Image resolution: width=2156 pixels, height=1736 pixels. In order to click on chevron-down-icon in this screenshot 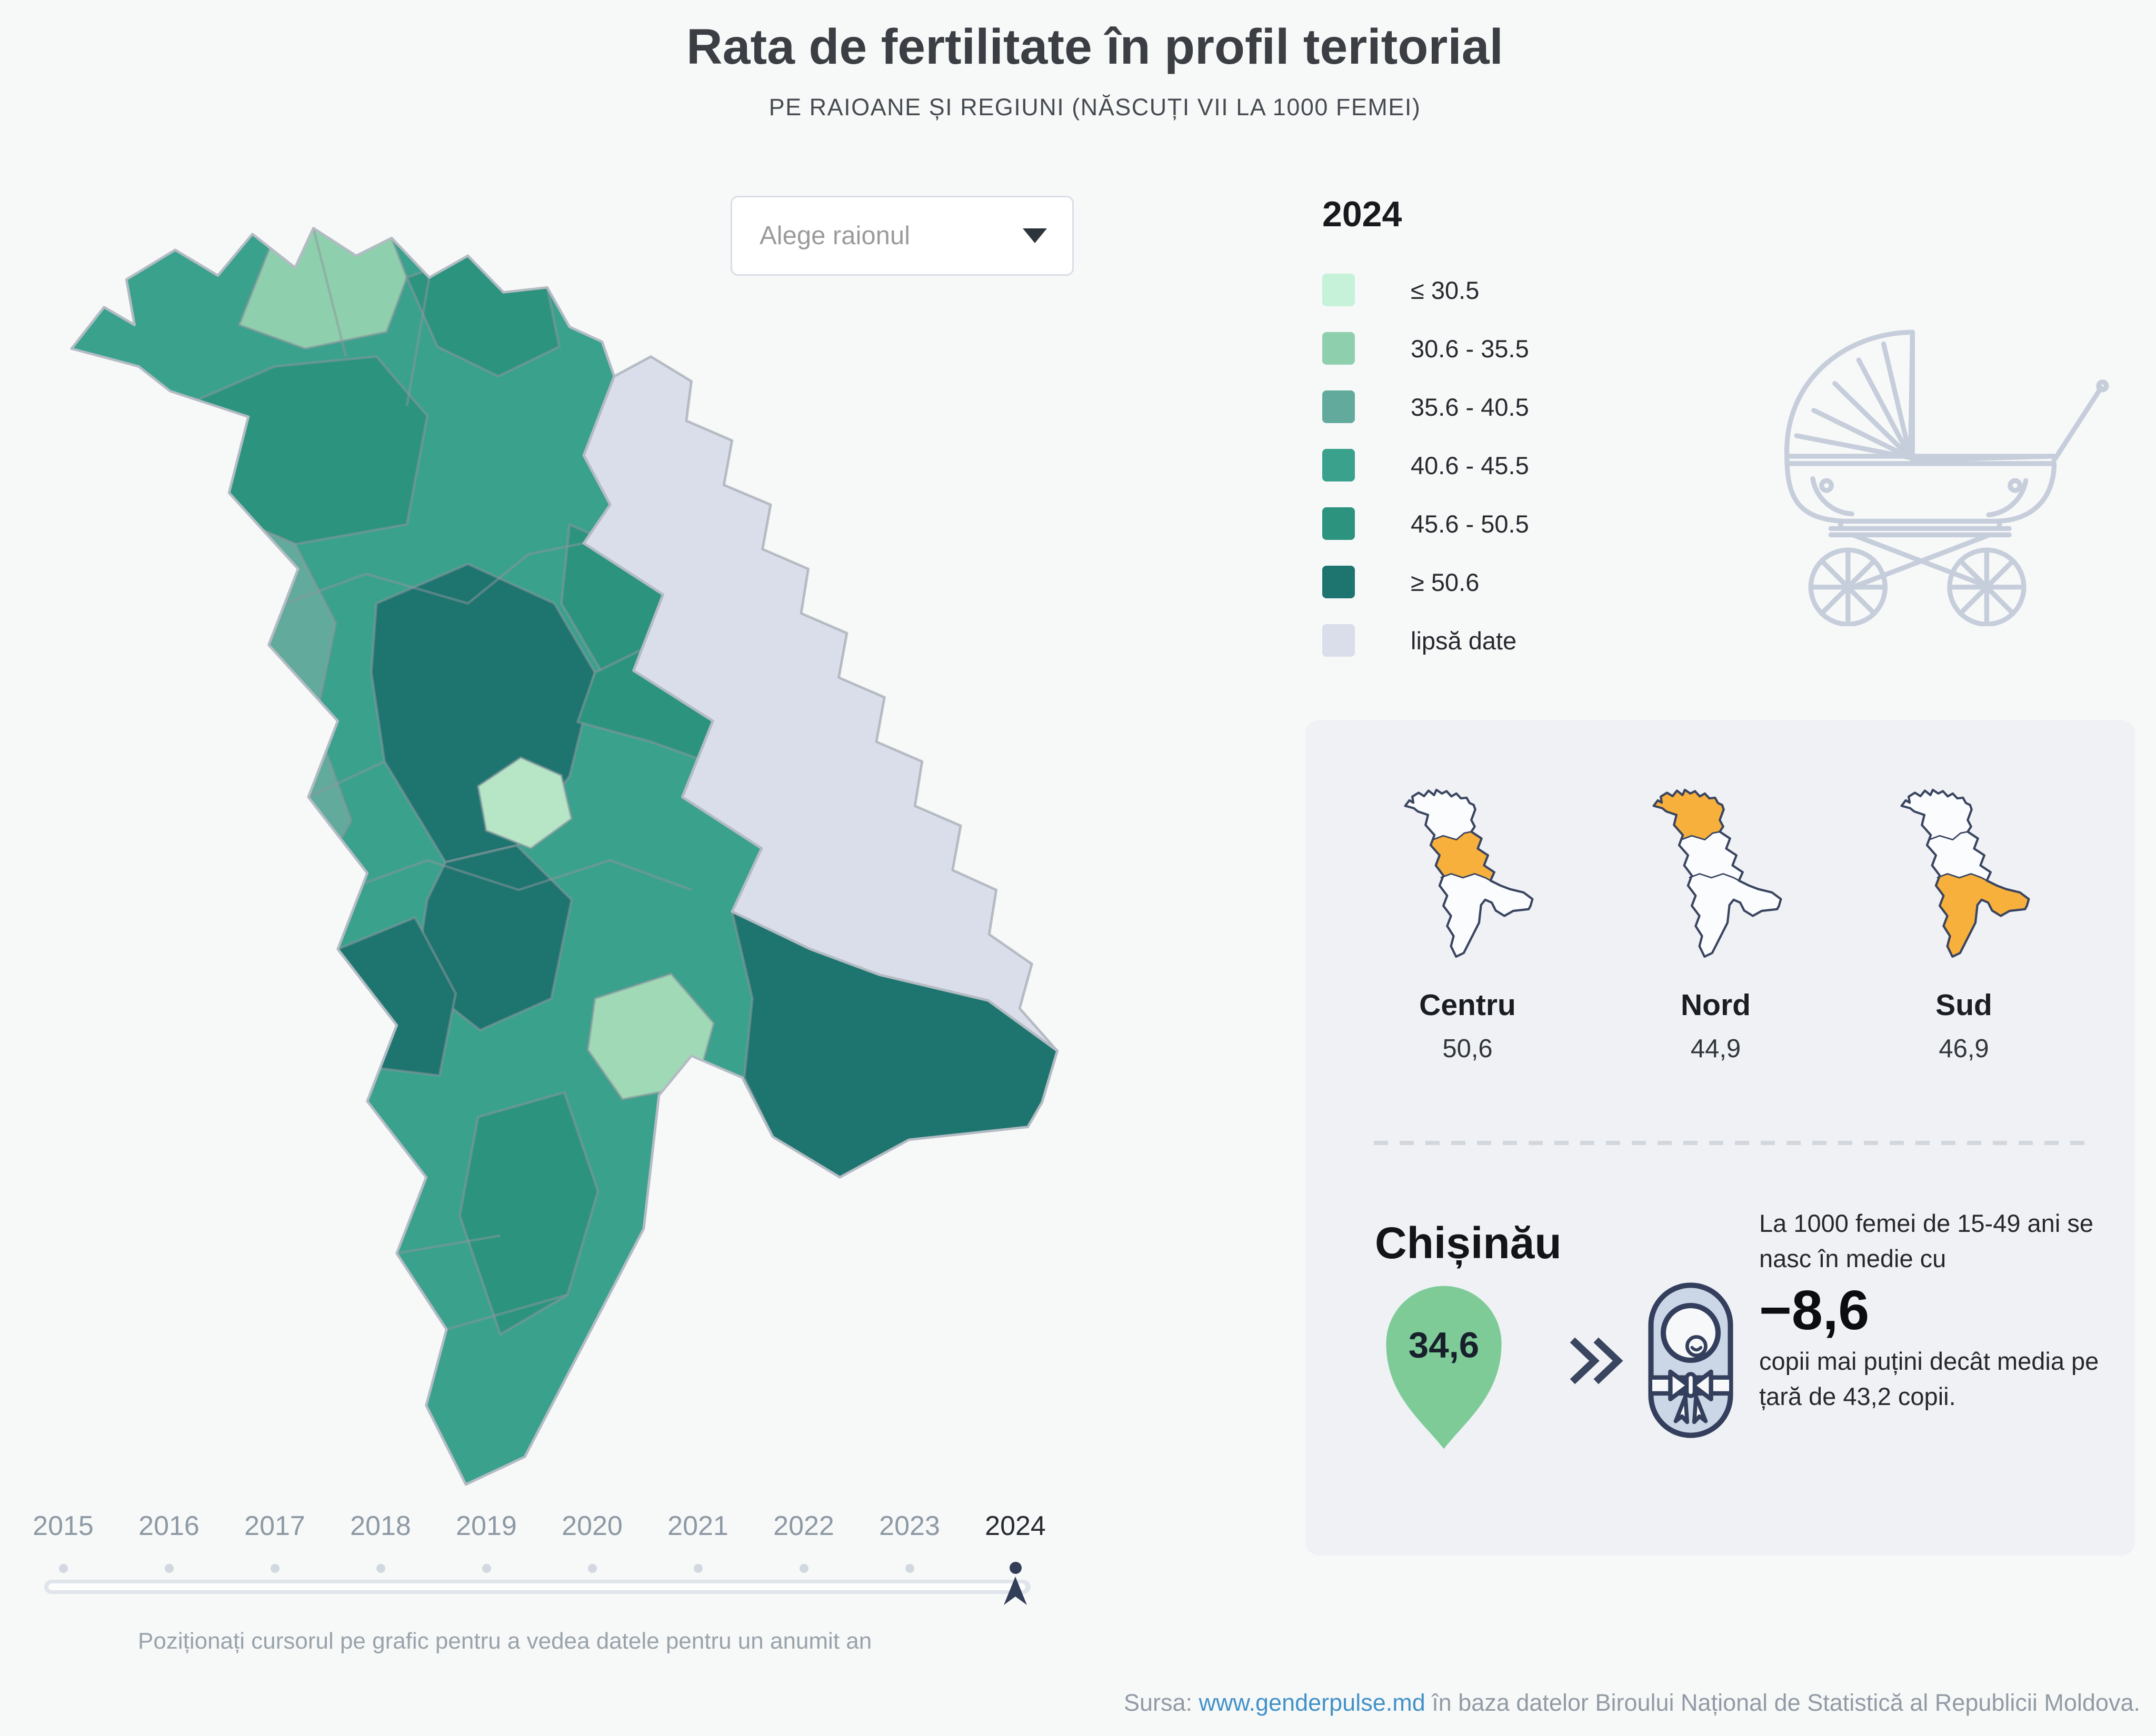, I will do `click(1035, 235)`.